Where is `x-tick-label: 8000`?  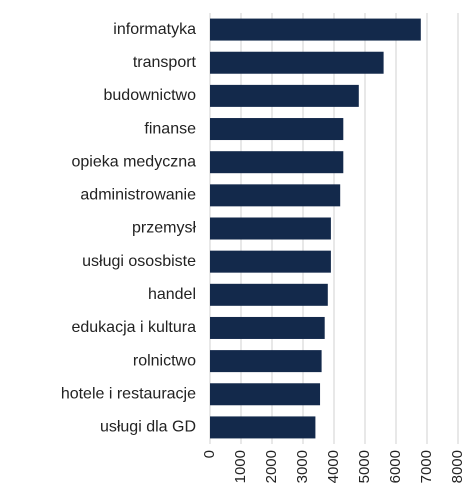
x-tick-label: 8000 is located at coordinates (457, 466).